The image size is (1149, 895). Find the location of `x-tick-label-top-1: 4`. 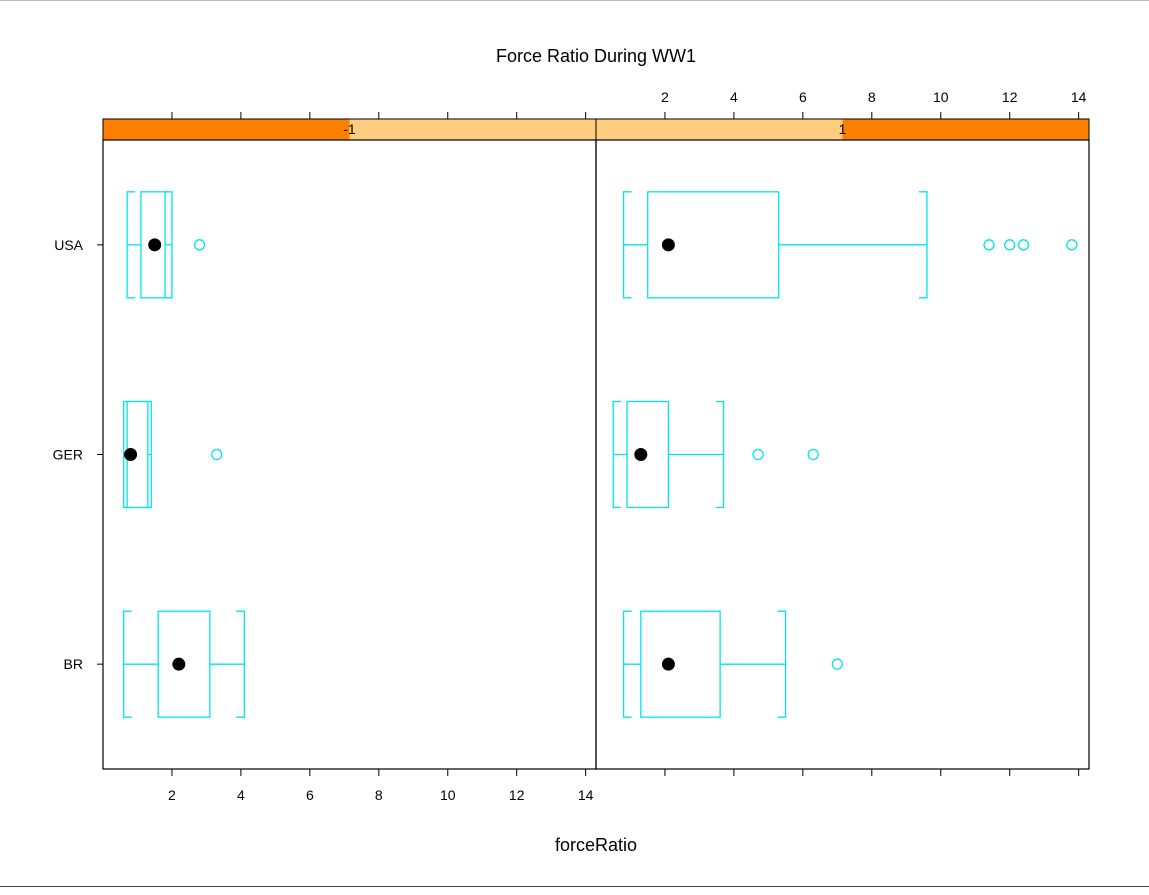

x-tick-label-top-1: 4 is located at coordinates (734, 97).